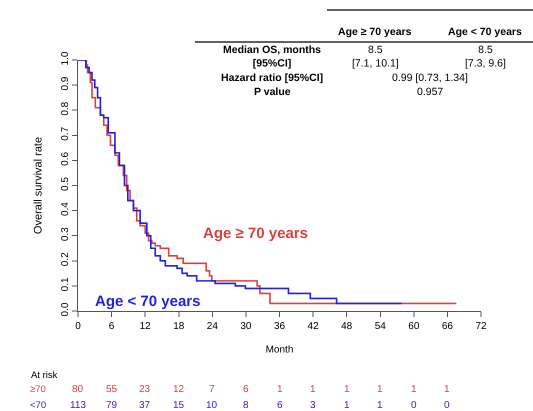 The image size is (533, 411). I want to click on y-tick-label: 0.2, so click(65, 259).